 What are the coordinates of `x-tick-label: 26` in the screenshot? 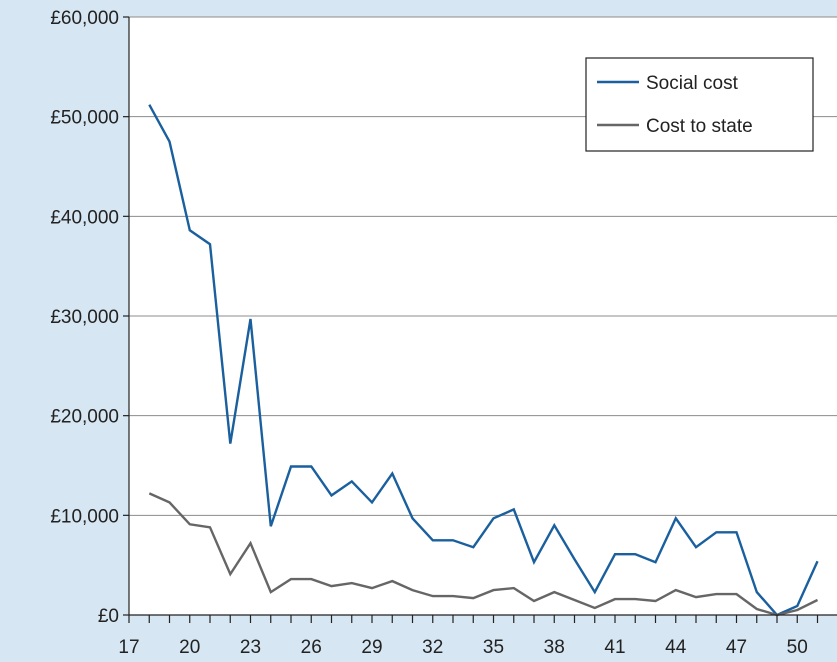 It's located at (311, 647).